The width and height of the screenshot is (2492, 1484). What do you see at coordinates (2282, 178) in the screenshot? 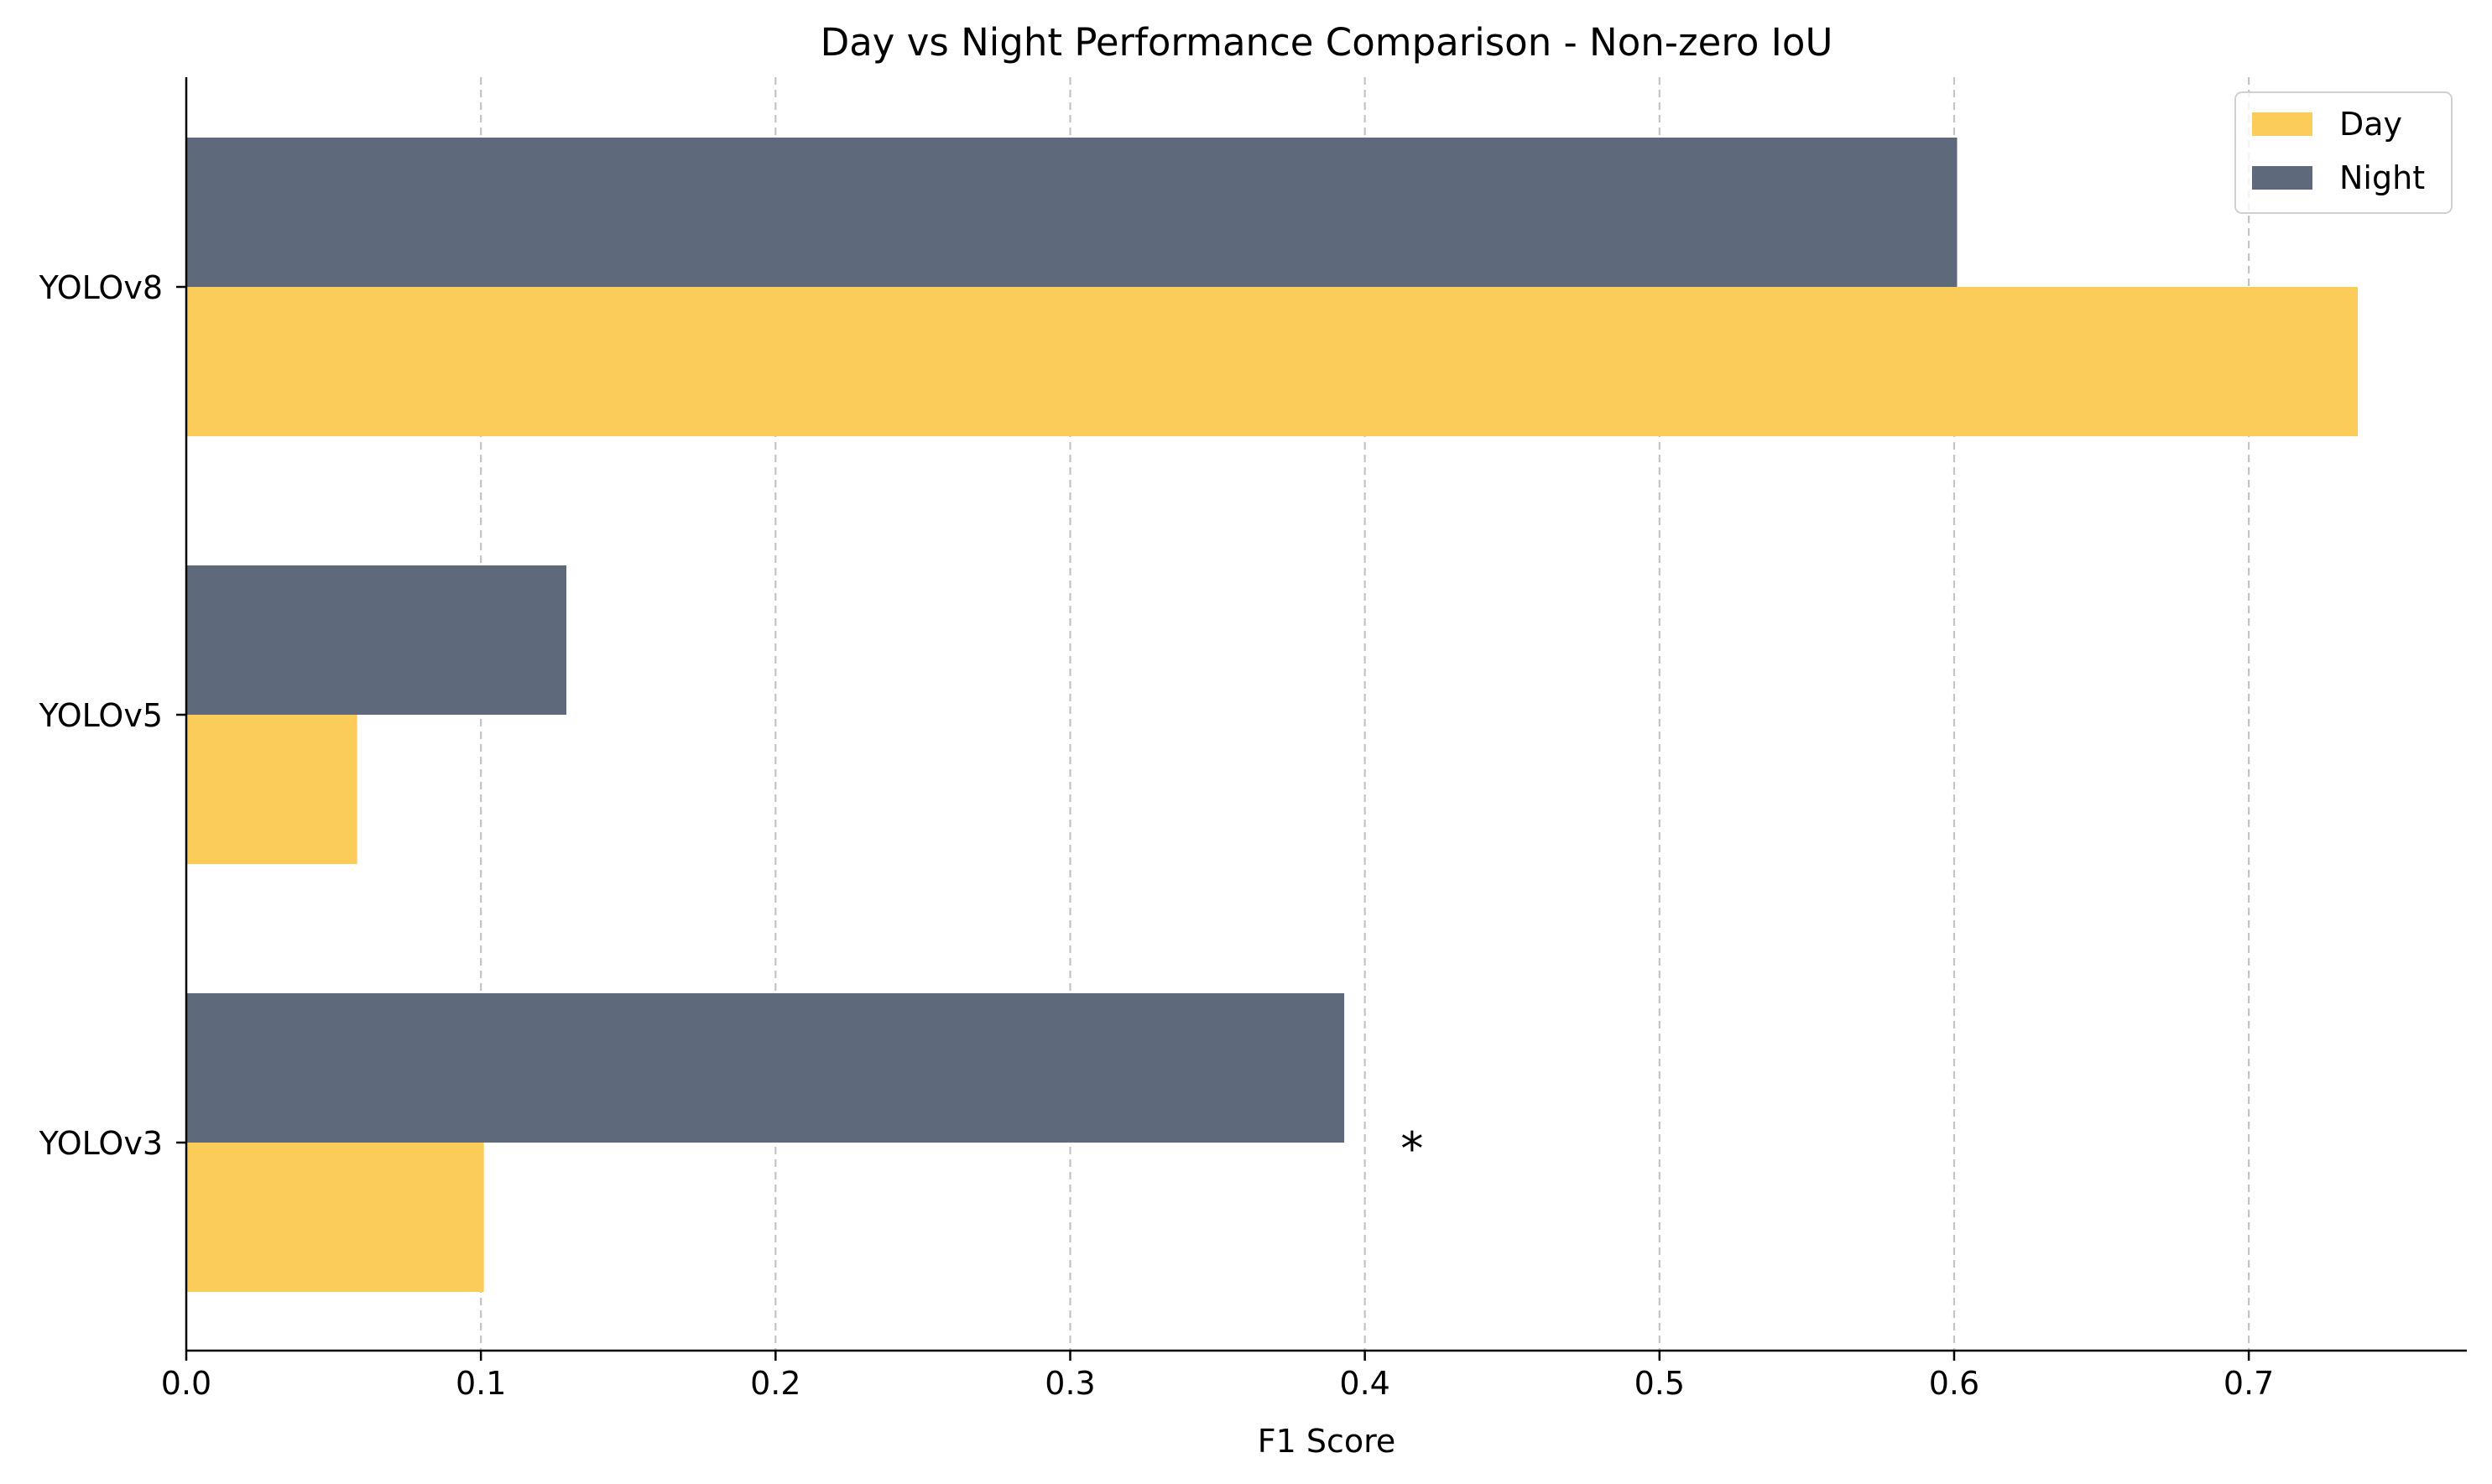
I see `legend-swatch-night` at bounding box center [2282, 178].